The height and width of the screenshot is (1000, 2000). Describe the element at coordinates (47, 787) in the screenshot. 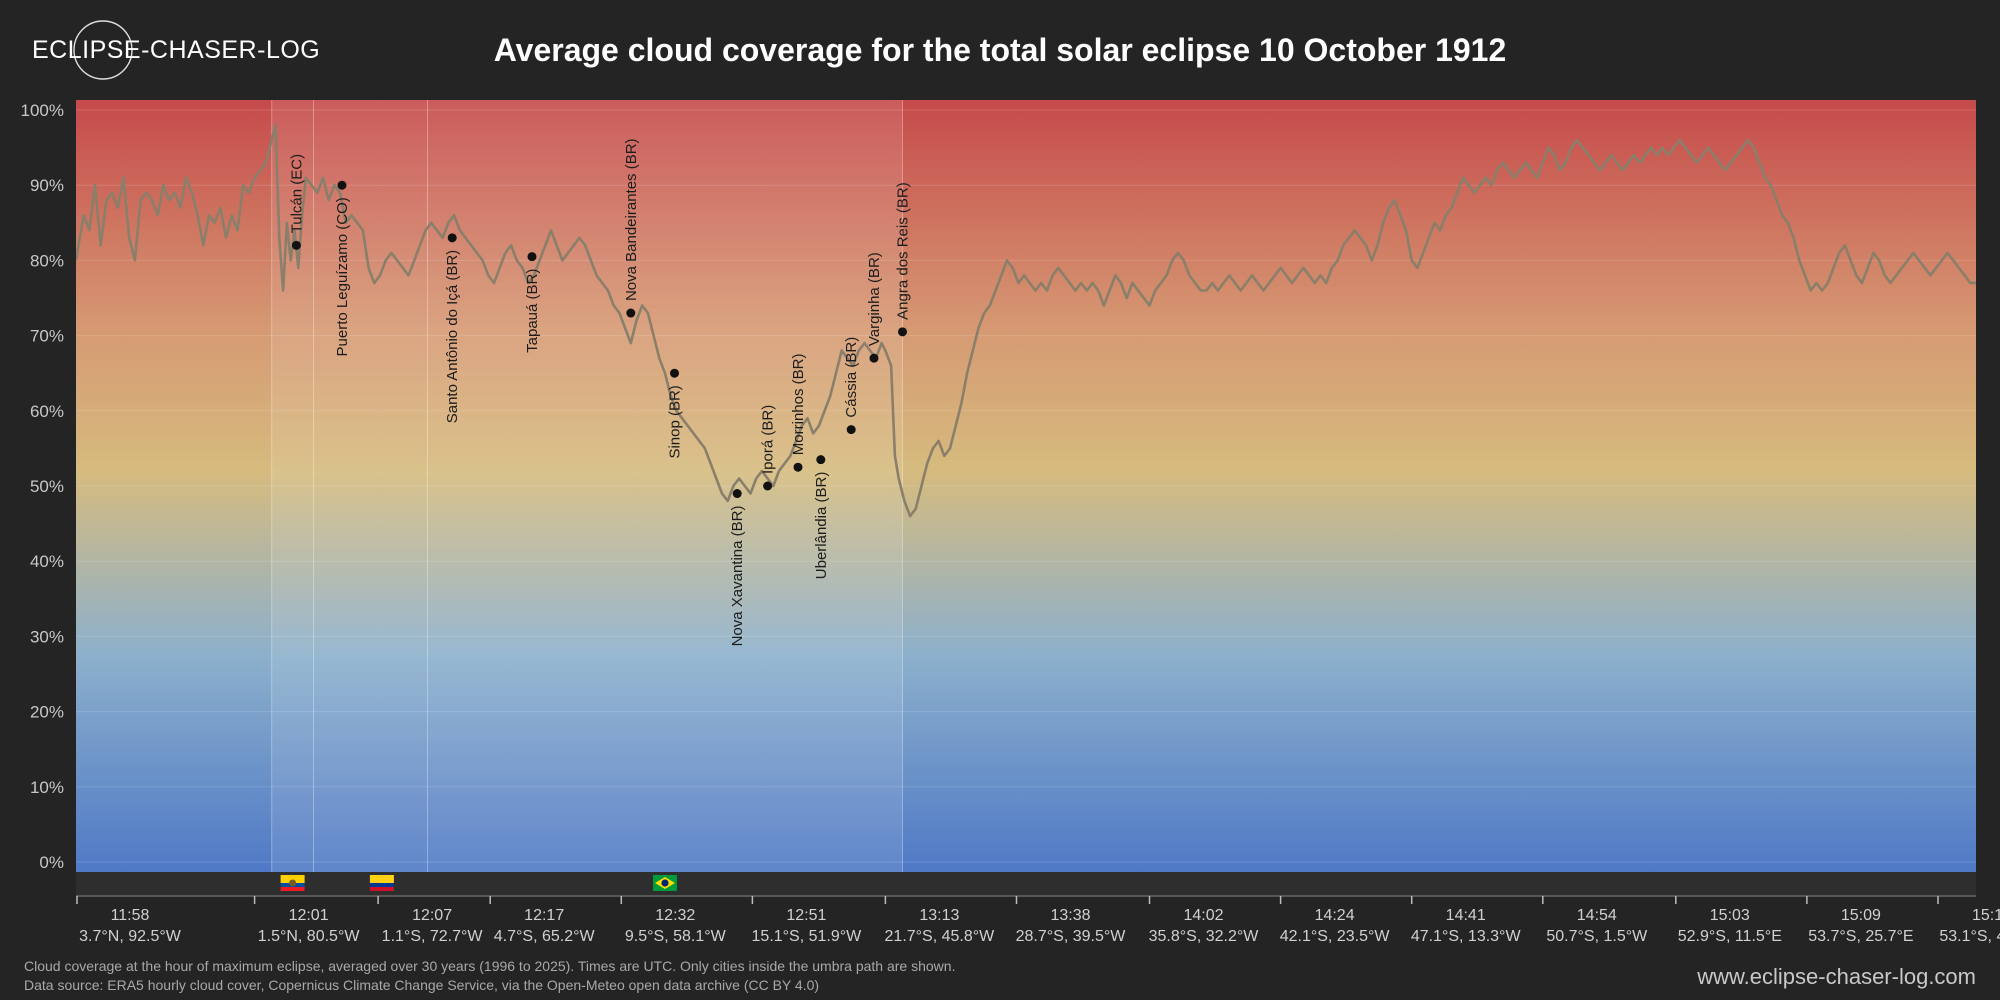

I see `y-tick-label: 10%` at that location.